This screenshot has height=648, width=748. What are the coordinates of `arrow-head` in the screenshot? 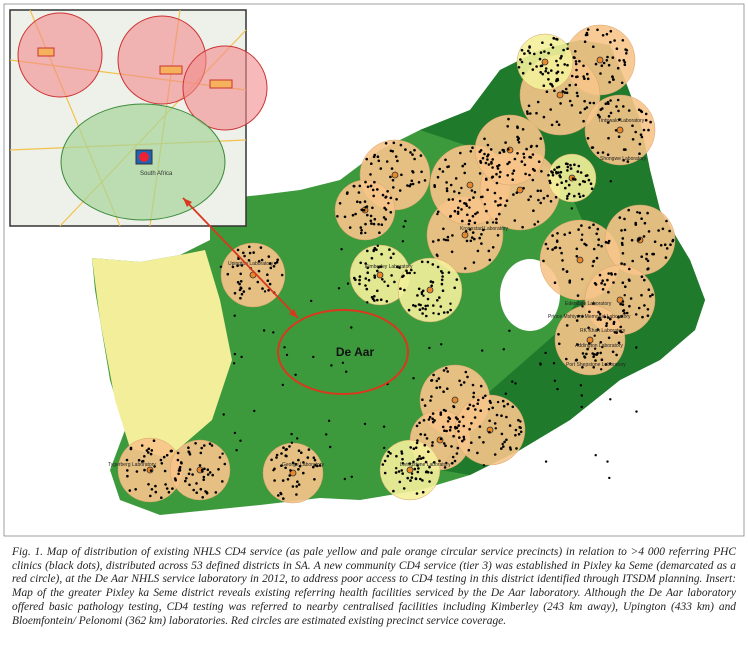 It's located at (187, 202).